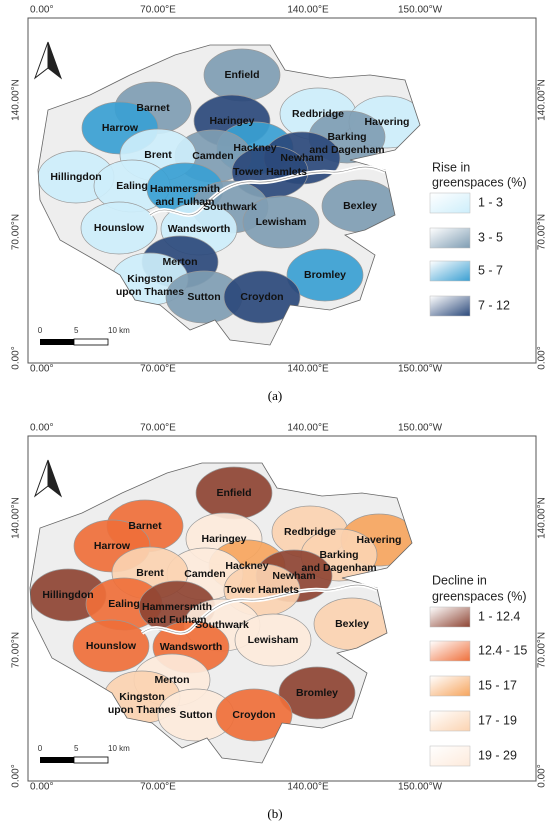 This screenshot has width=550, height=832. I want to click on legend-title: Rise in, so click(451, 167).